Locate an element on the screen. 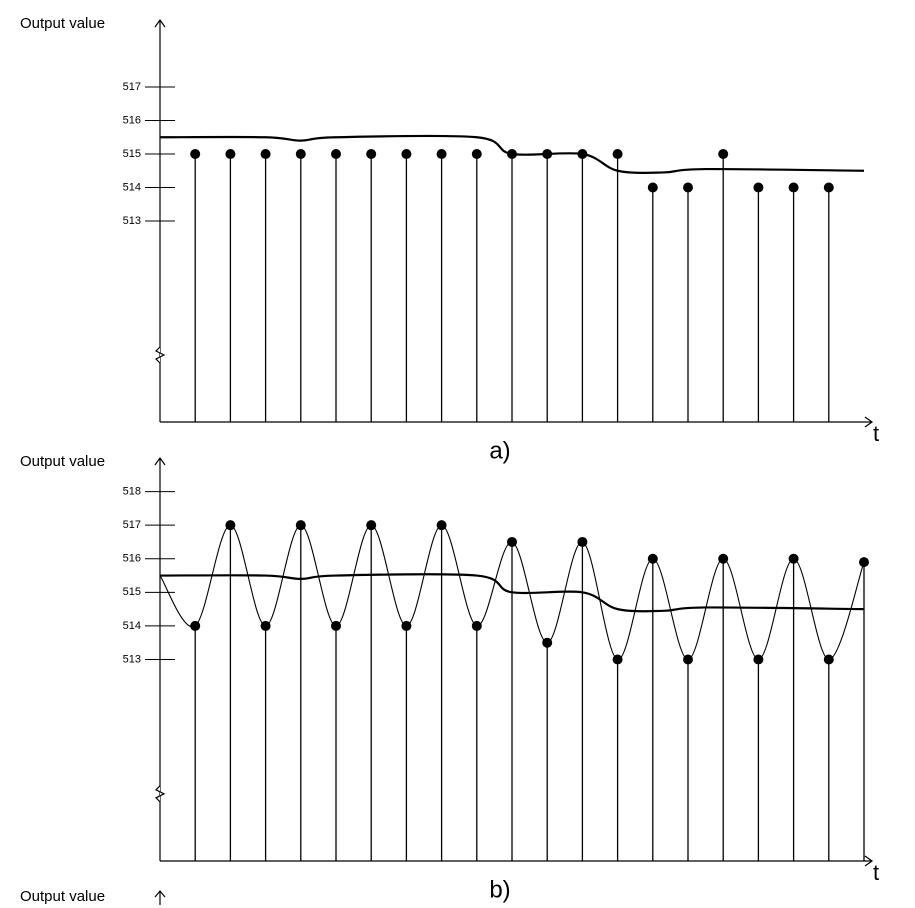  output-curve is located at coordinates (512, 592).